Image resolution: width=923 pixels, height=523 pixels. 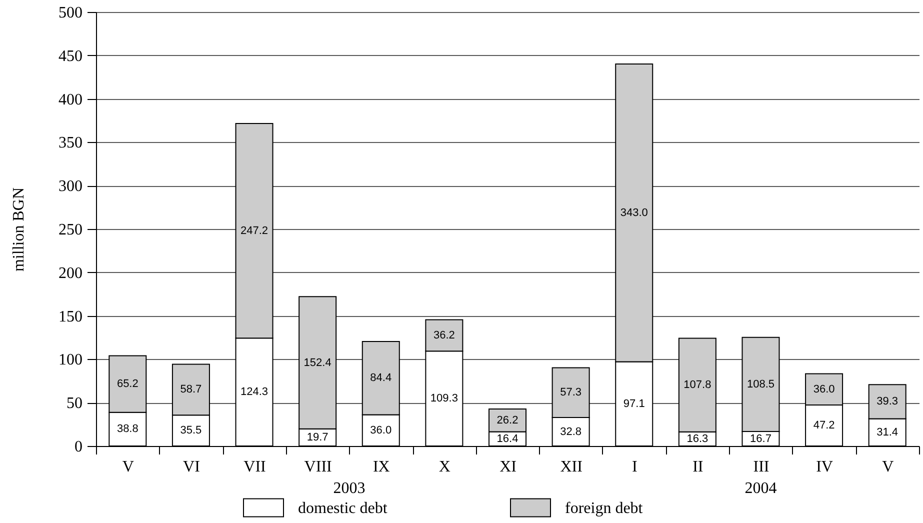 What do you see at coordinates (254, 392) in the screenshot?
I see `data-label: 124.3` at bounding box center [254, 392].